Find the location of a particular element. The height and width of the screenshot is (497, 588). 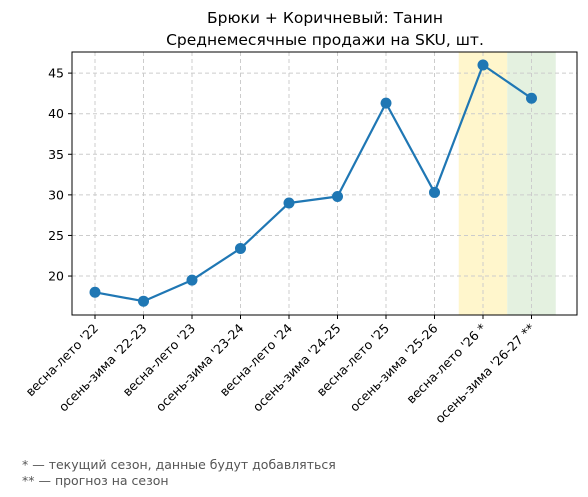

x-tick-label: осень-зима '26-27 ** is located at coordinates (485, 374).